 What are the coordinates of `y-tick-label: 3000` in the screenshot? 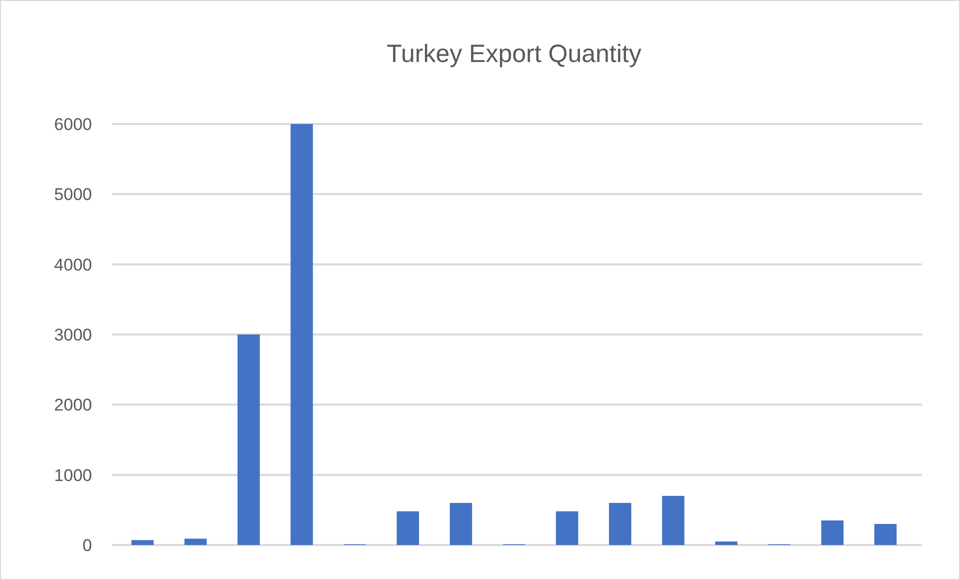 It's located at (73, 334).